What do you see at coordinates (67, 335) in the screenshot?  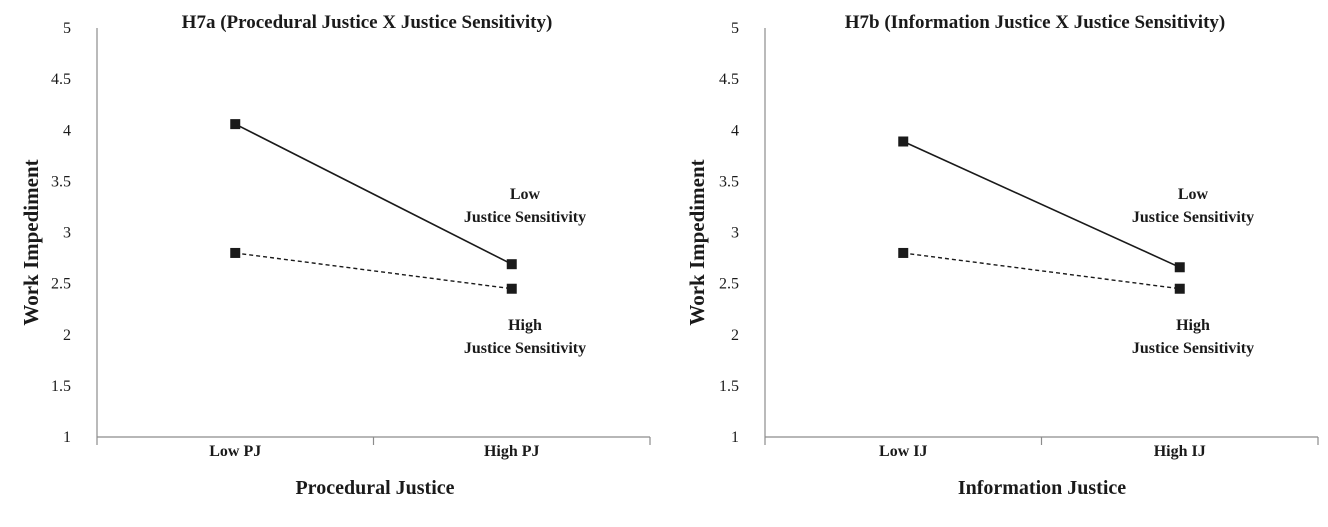 I see `chart0-y-tick-label: 2` at bounding box center [67, 335].